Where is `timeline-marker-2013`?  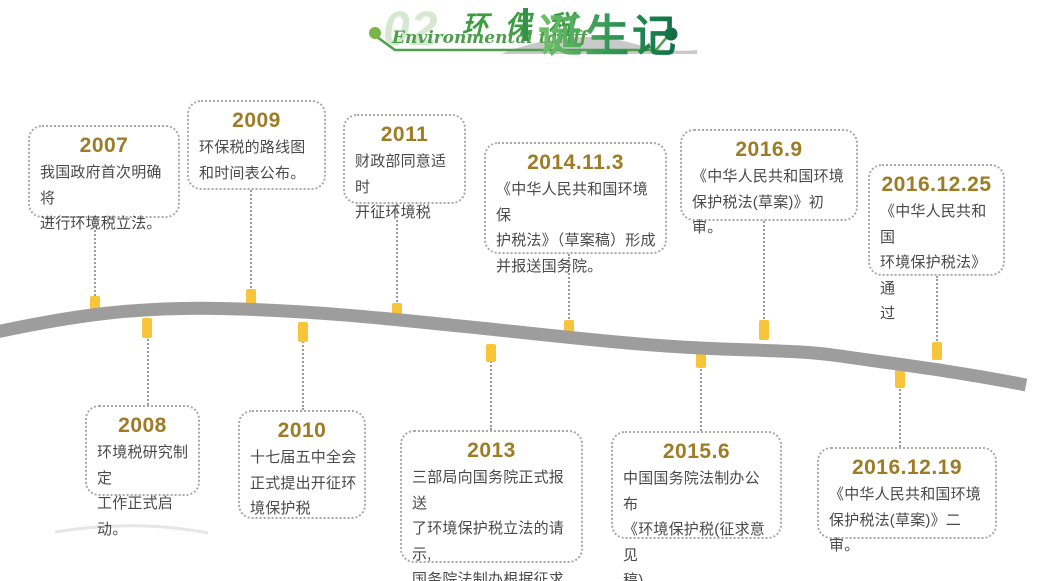 timeline-marker-2013 is located at coordinates (491, 353).